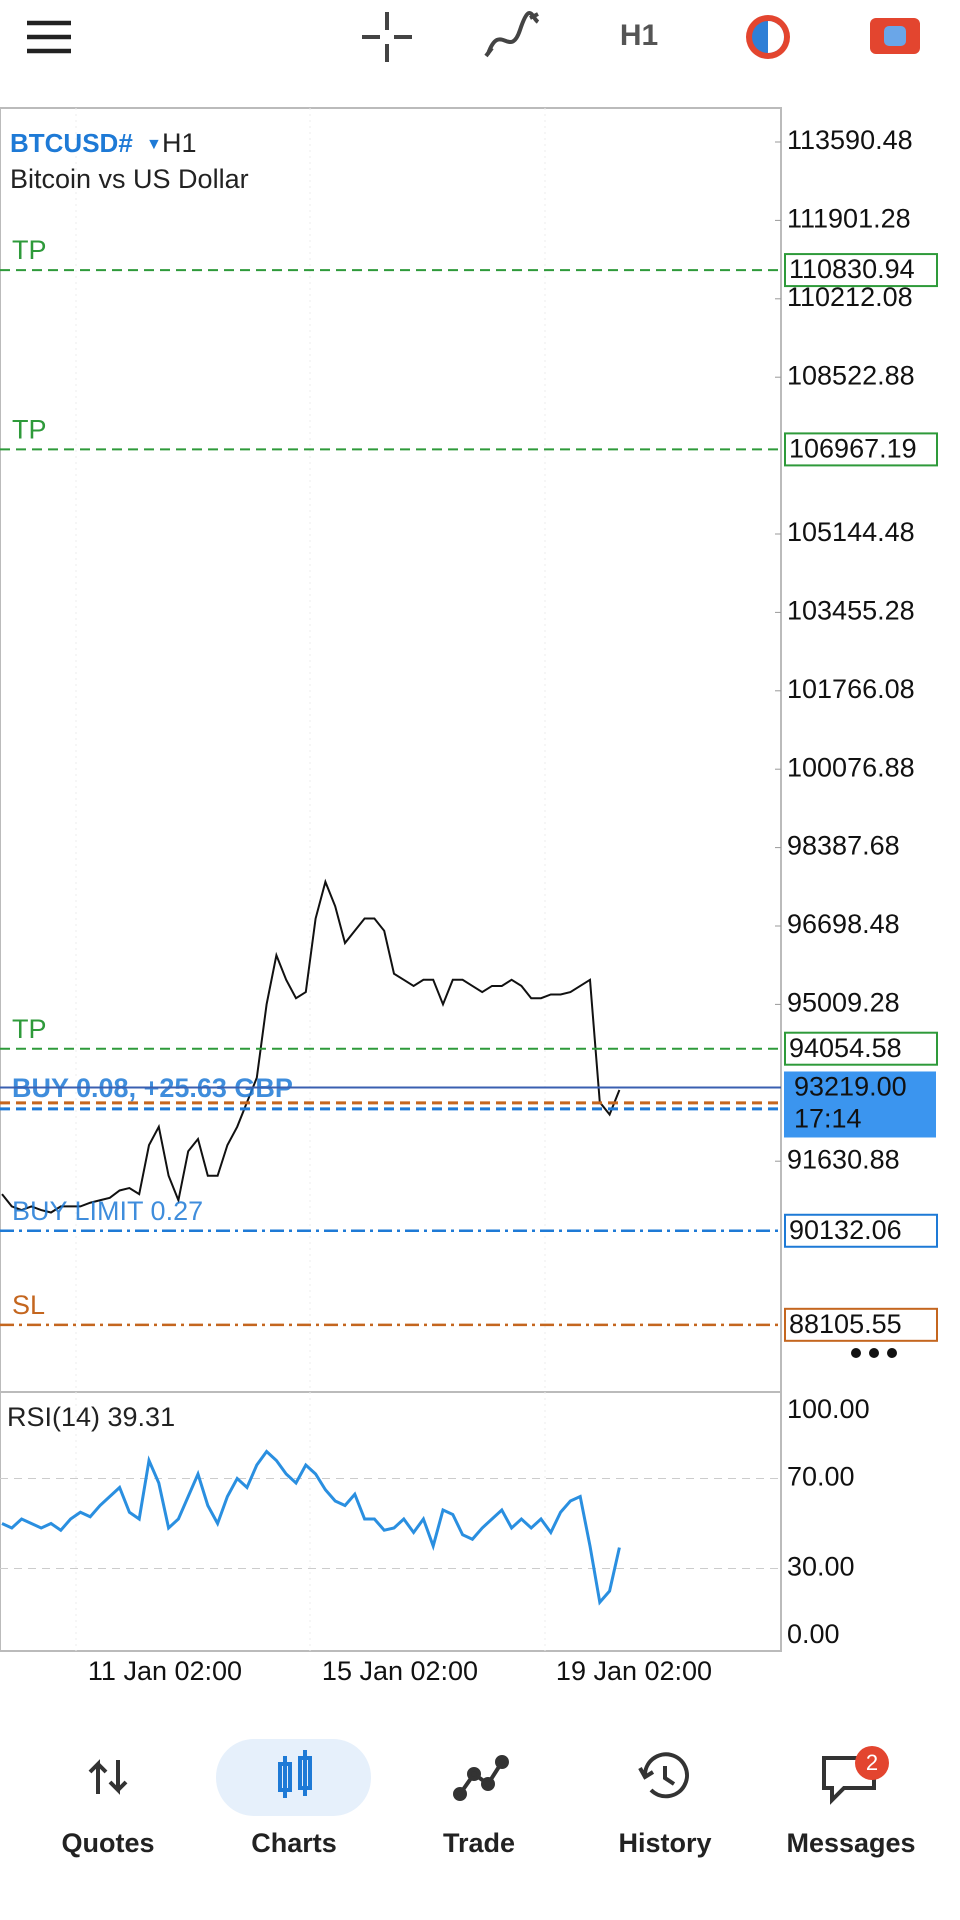 The width and height of the screenshot is (960, 1920). What do you see at coordinates (843, 846) in the screenshot?
I see `y-tick-label: 98387.68` at bounding box center [843, 846].